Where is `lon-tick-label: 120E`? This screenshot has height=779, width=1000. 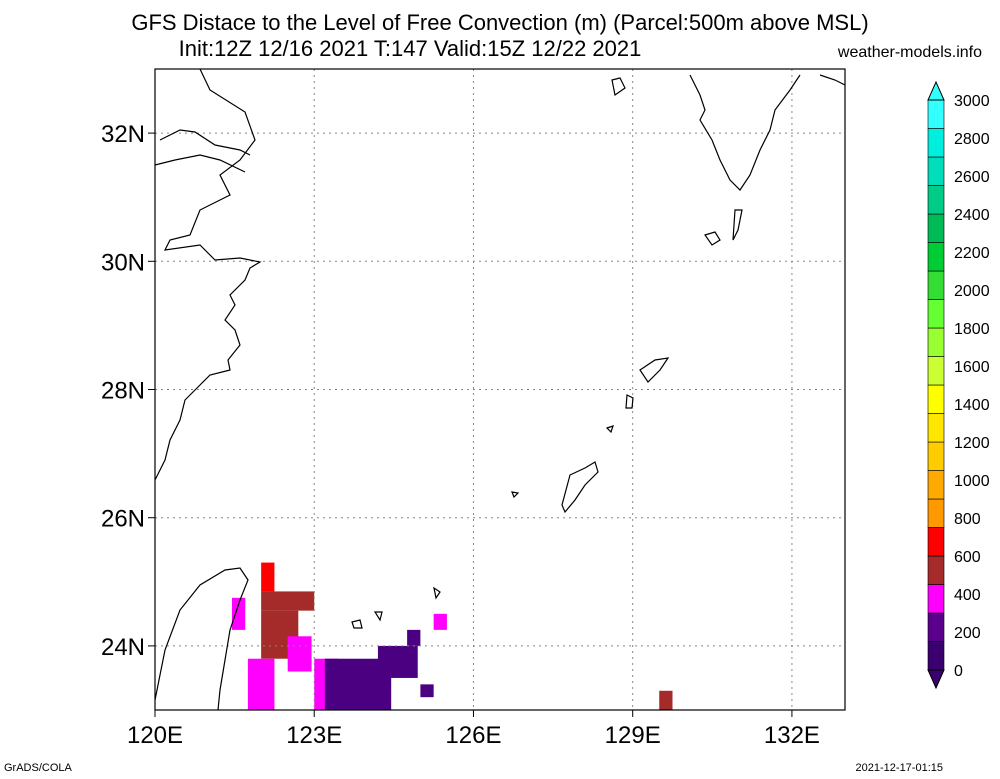
lon-tick-label: 120E is located at coordinates (155, 735).